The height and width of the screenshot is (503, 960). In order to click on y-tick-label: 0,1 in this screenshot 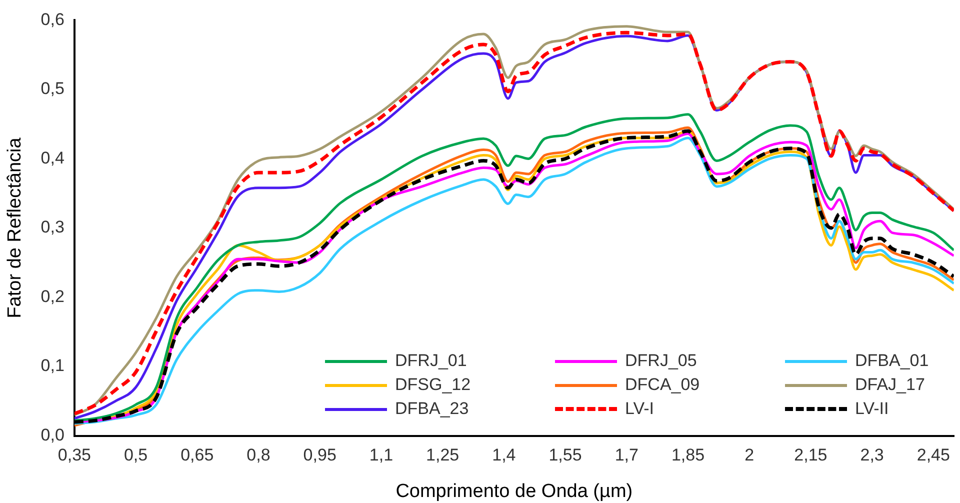, I will do `click(52, 366)`.